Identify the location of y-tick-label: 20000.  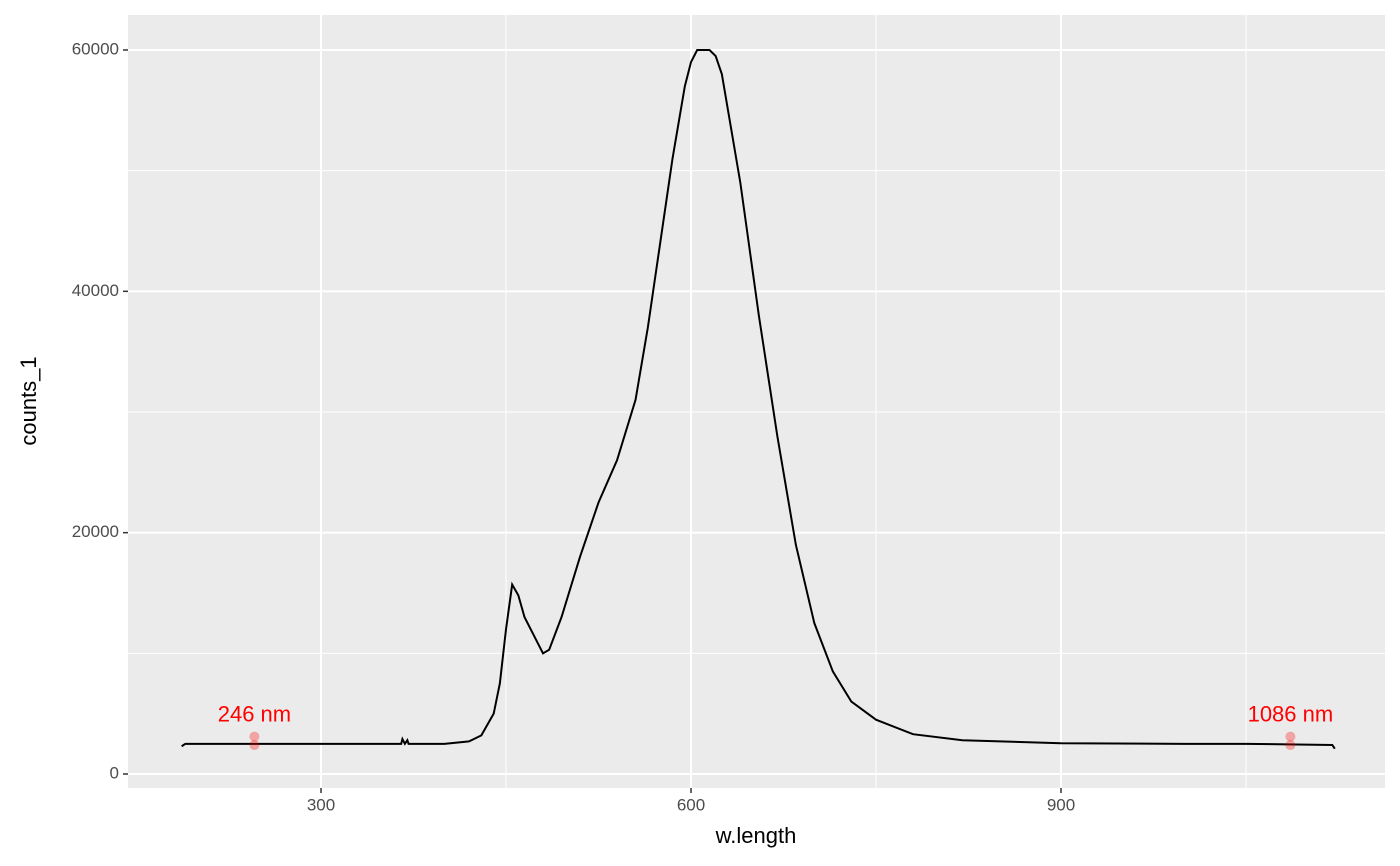
(95, 531).